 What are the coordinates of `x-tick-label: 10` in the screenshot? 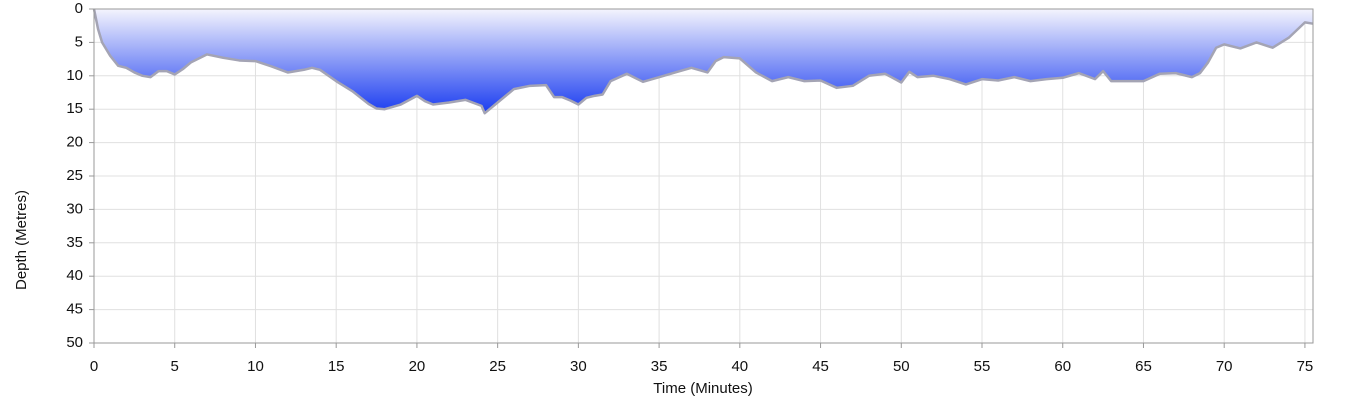 It's located at (255, 366).